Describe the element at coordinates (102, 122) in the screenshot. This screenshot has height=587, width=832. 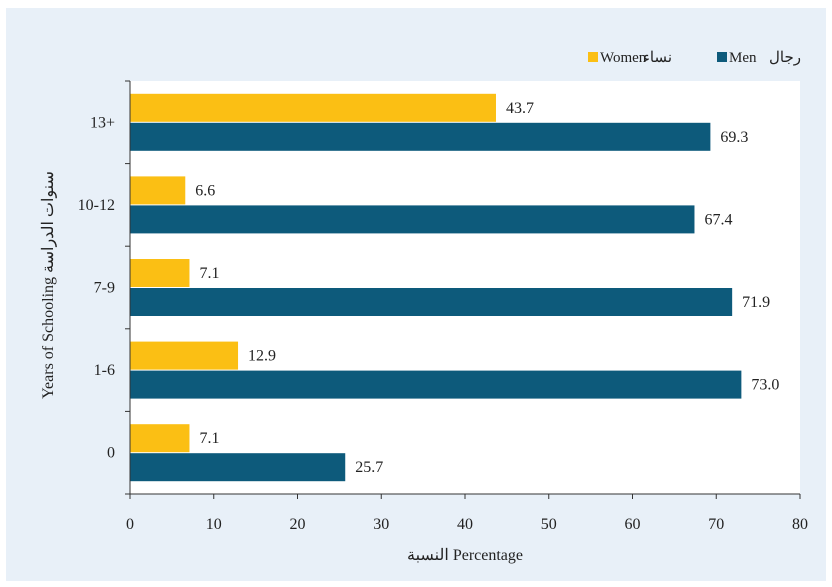
I see `y-tick-label-13+: 13+` at that location.